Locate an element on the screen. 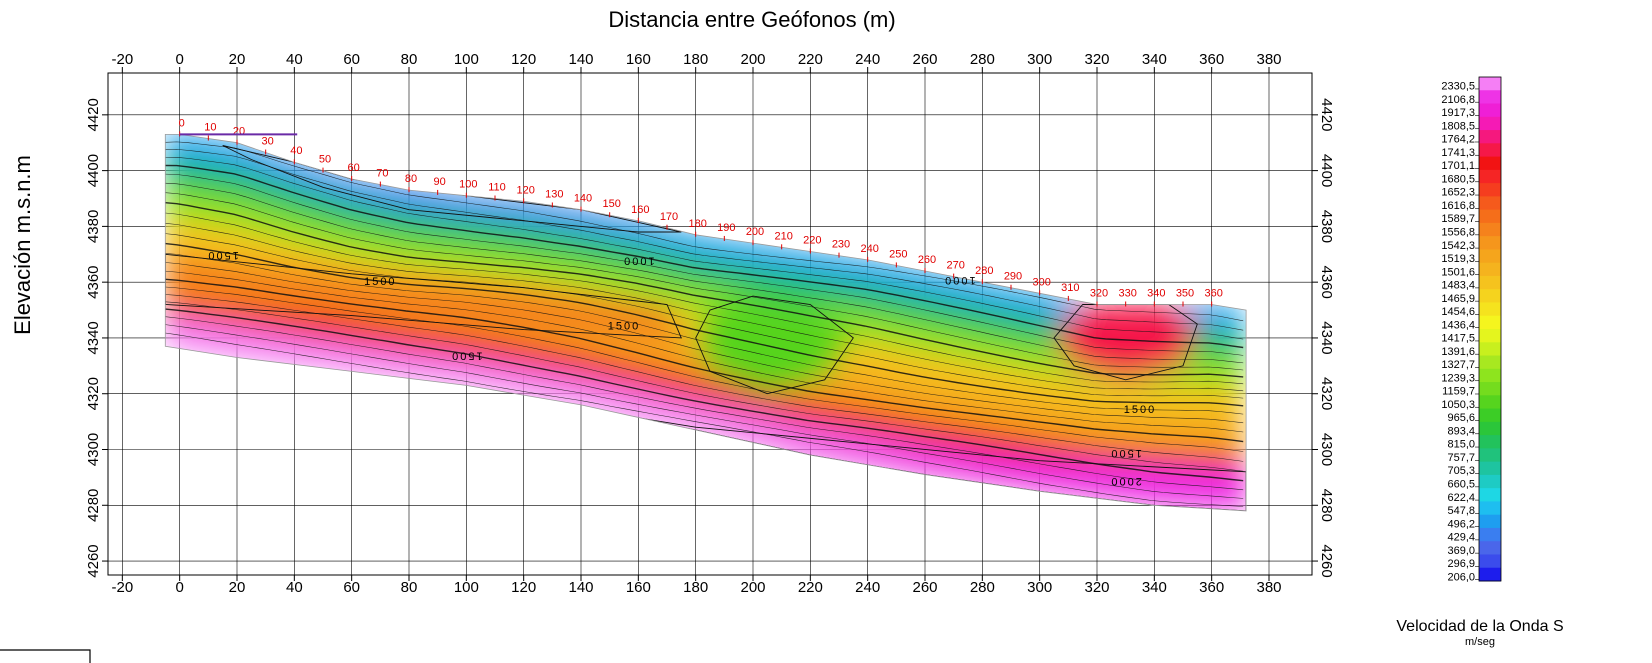 The image size is (1652, 663). geophone-label: 10 is located at coordinates (210, 128).